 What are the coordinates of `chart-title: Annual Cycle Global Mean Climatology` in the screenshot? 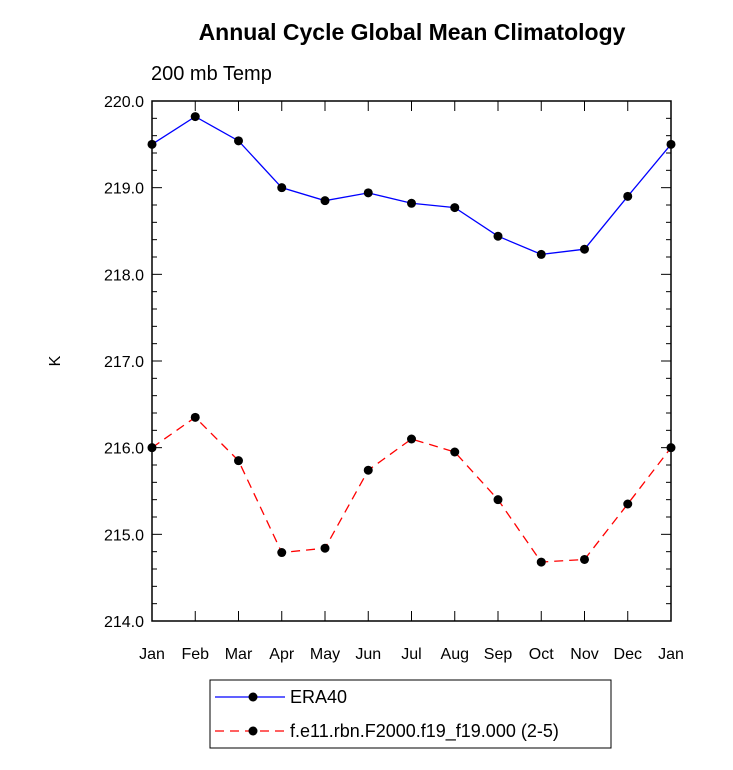 It's located at (412, 32).